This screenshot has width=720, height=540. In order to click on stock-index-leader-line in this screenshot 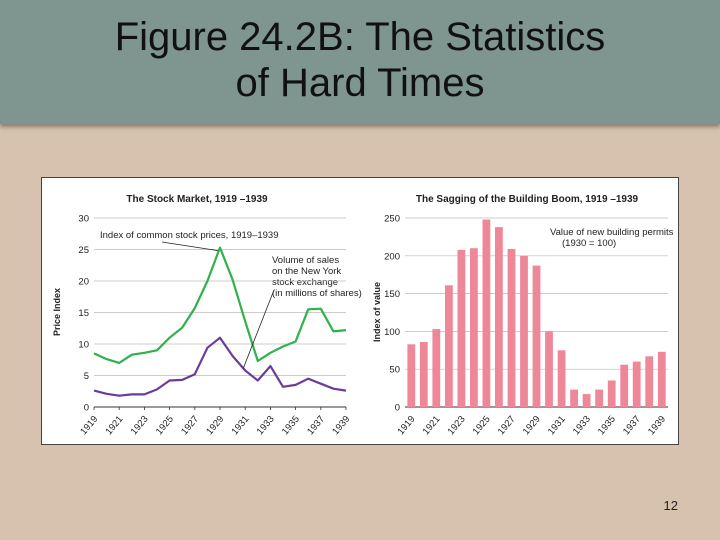, I will do `click(190, 246)`.